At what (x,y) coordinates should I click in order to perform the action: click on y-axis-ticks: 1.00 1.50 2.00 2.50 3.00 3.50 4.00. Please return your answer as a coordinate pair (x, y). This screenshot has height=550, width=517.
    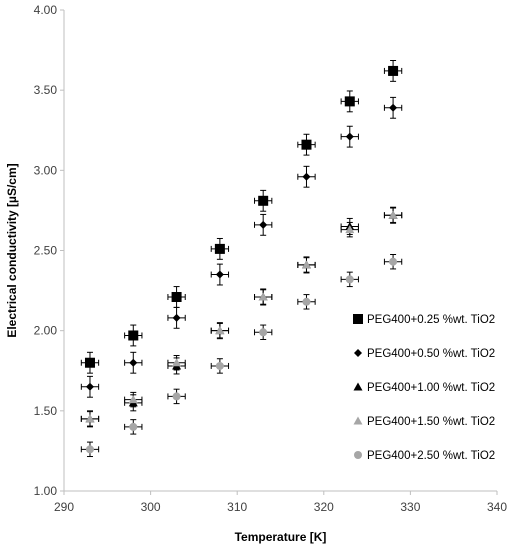
    Looking at the image, I should click on (49, 250).